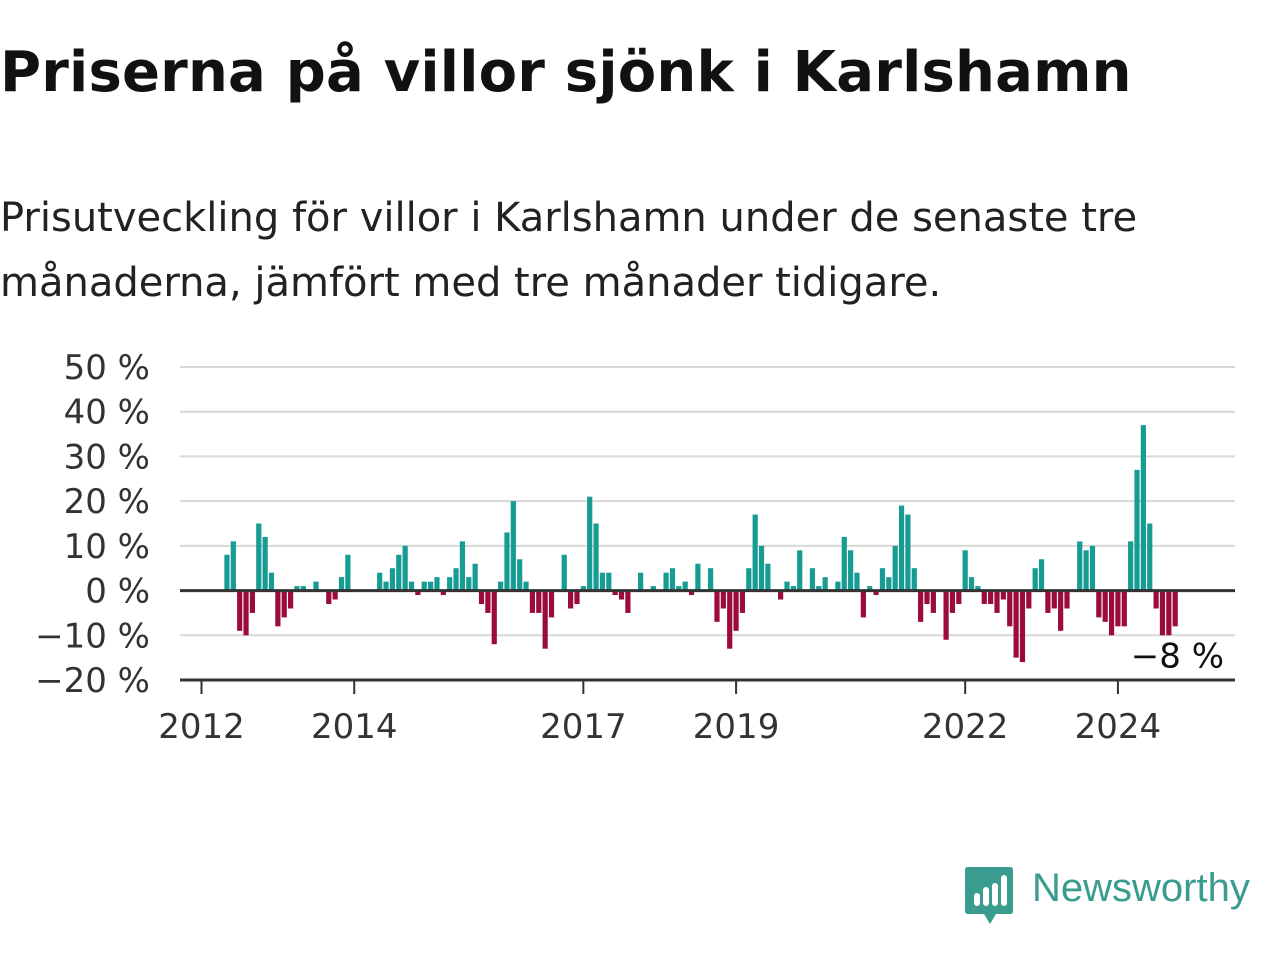 Image resolution: width=1280 pixels, height=960 pixels. Describe the element at coordinates (107, 368) in the screenshot. I see `y-tick-label: 50 %` at that location.